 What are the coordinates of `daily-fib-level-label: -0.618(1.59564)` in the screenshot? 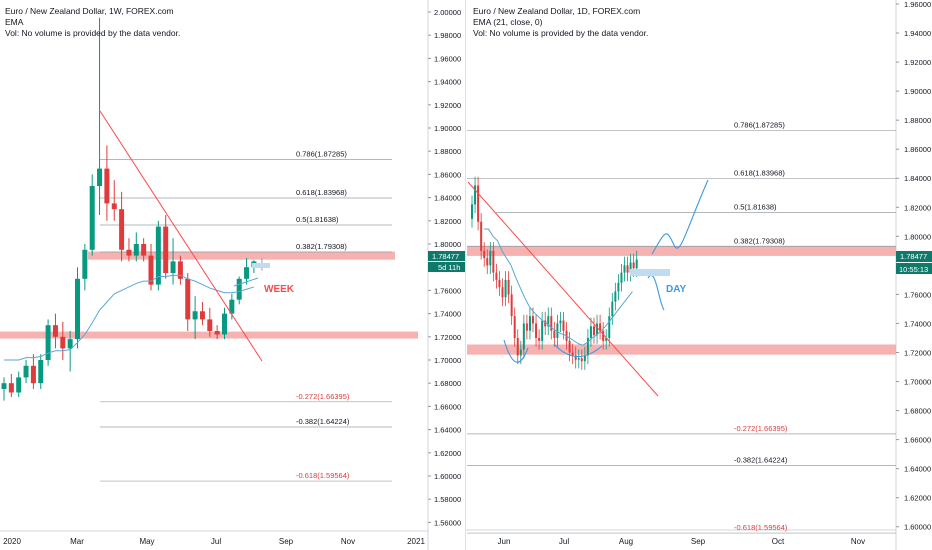 It's located at (761, 527).